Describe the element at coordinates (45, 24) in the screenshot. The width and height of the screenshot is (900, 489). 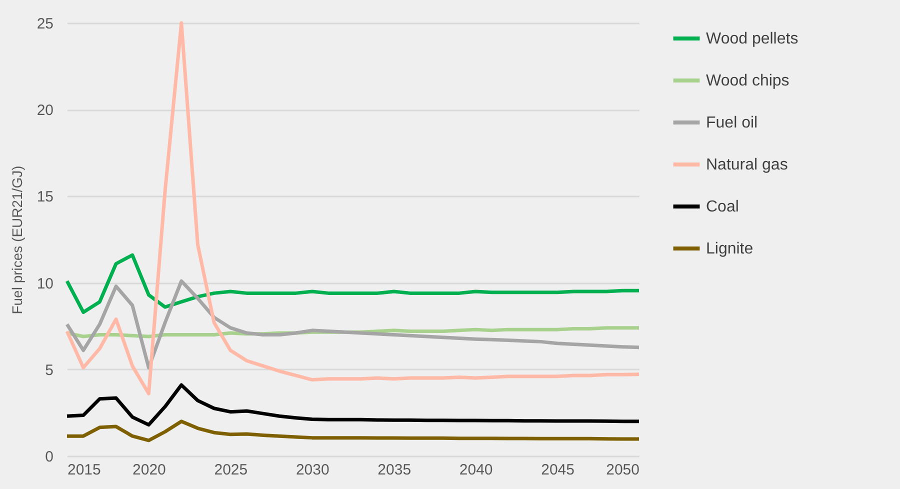
I see `y-tick-label: 25` at that location.